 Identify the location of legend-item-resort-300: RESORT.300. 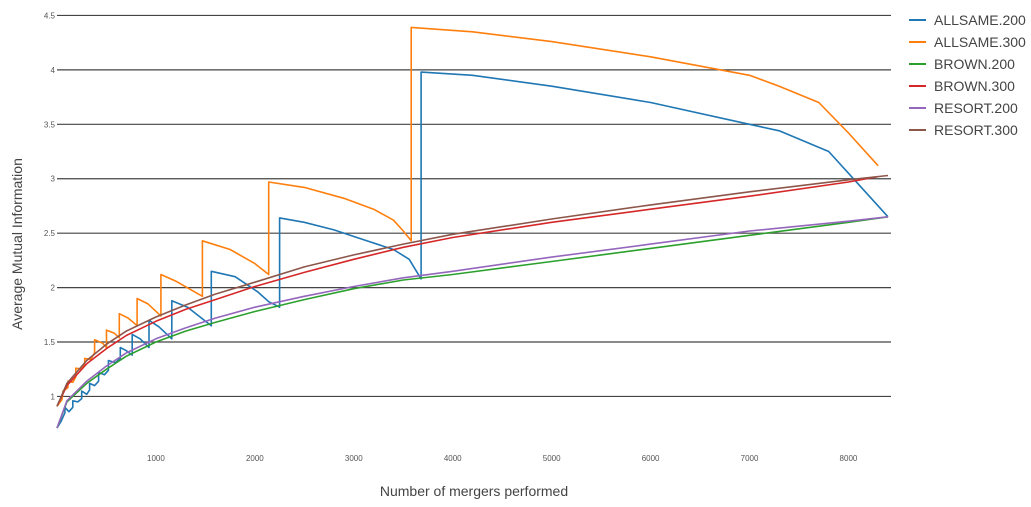
(963, 130).